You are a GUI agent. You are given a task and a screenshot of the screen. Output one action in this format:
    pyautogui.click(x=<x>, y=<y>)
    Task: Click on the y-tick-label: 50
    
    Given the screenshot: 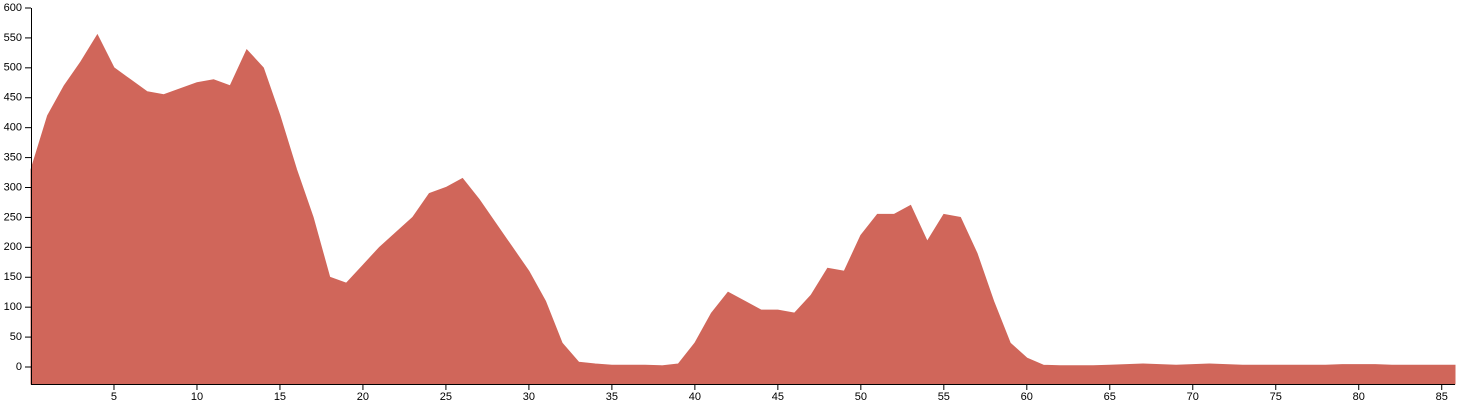 What is the action you would take?
    pyautogui.click(x=16, y=337)
    